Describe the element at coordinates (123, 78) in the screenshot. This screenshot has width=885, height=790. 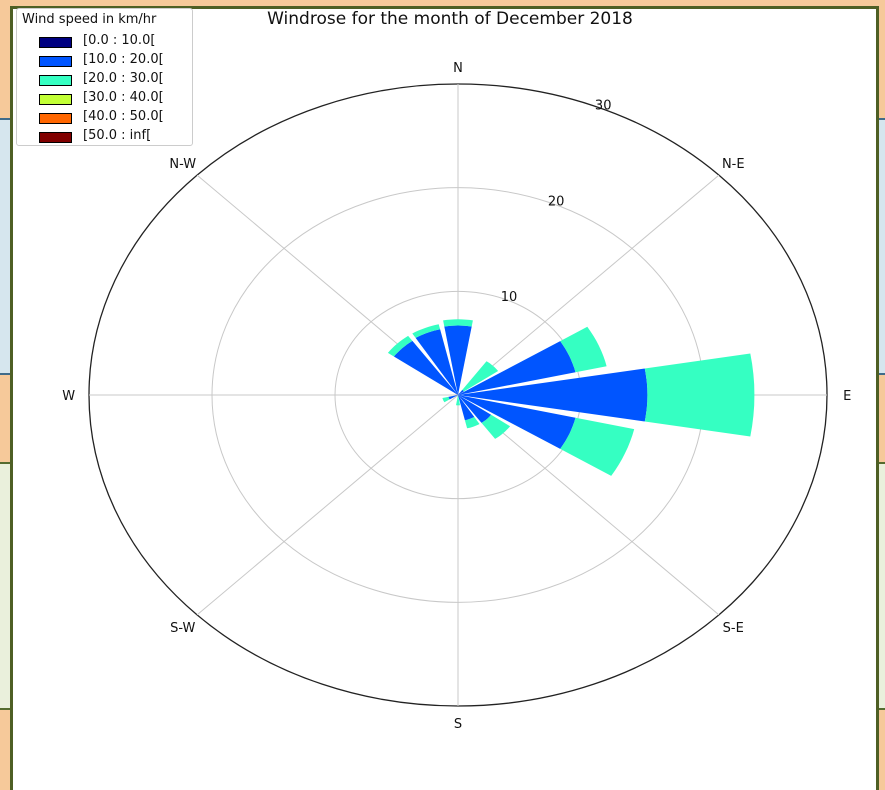
I see `legend-label: [20.0 : 30.0[` at that location.